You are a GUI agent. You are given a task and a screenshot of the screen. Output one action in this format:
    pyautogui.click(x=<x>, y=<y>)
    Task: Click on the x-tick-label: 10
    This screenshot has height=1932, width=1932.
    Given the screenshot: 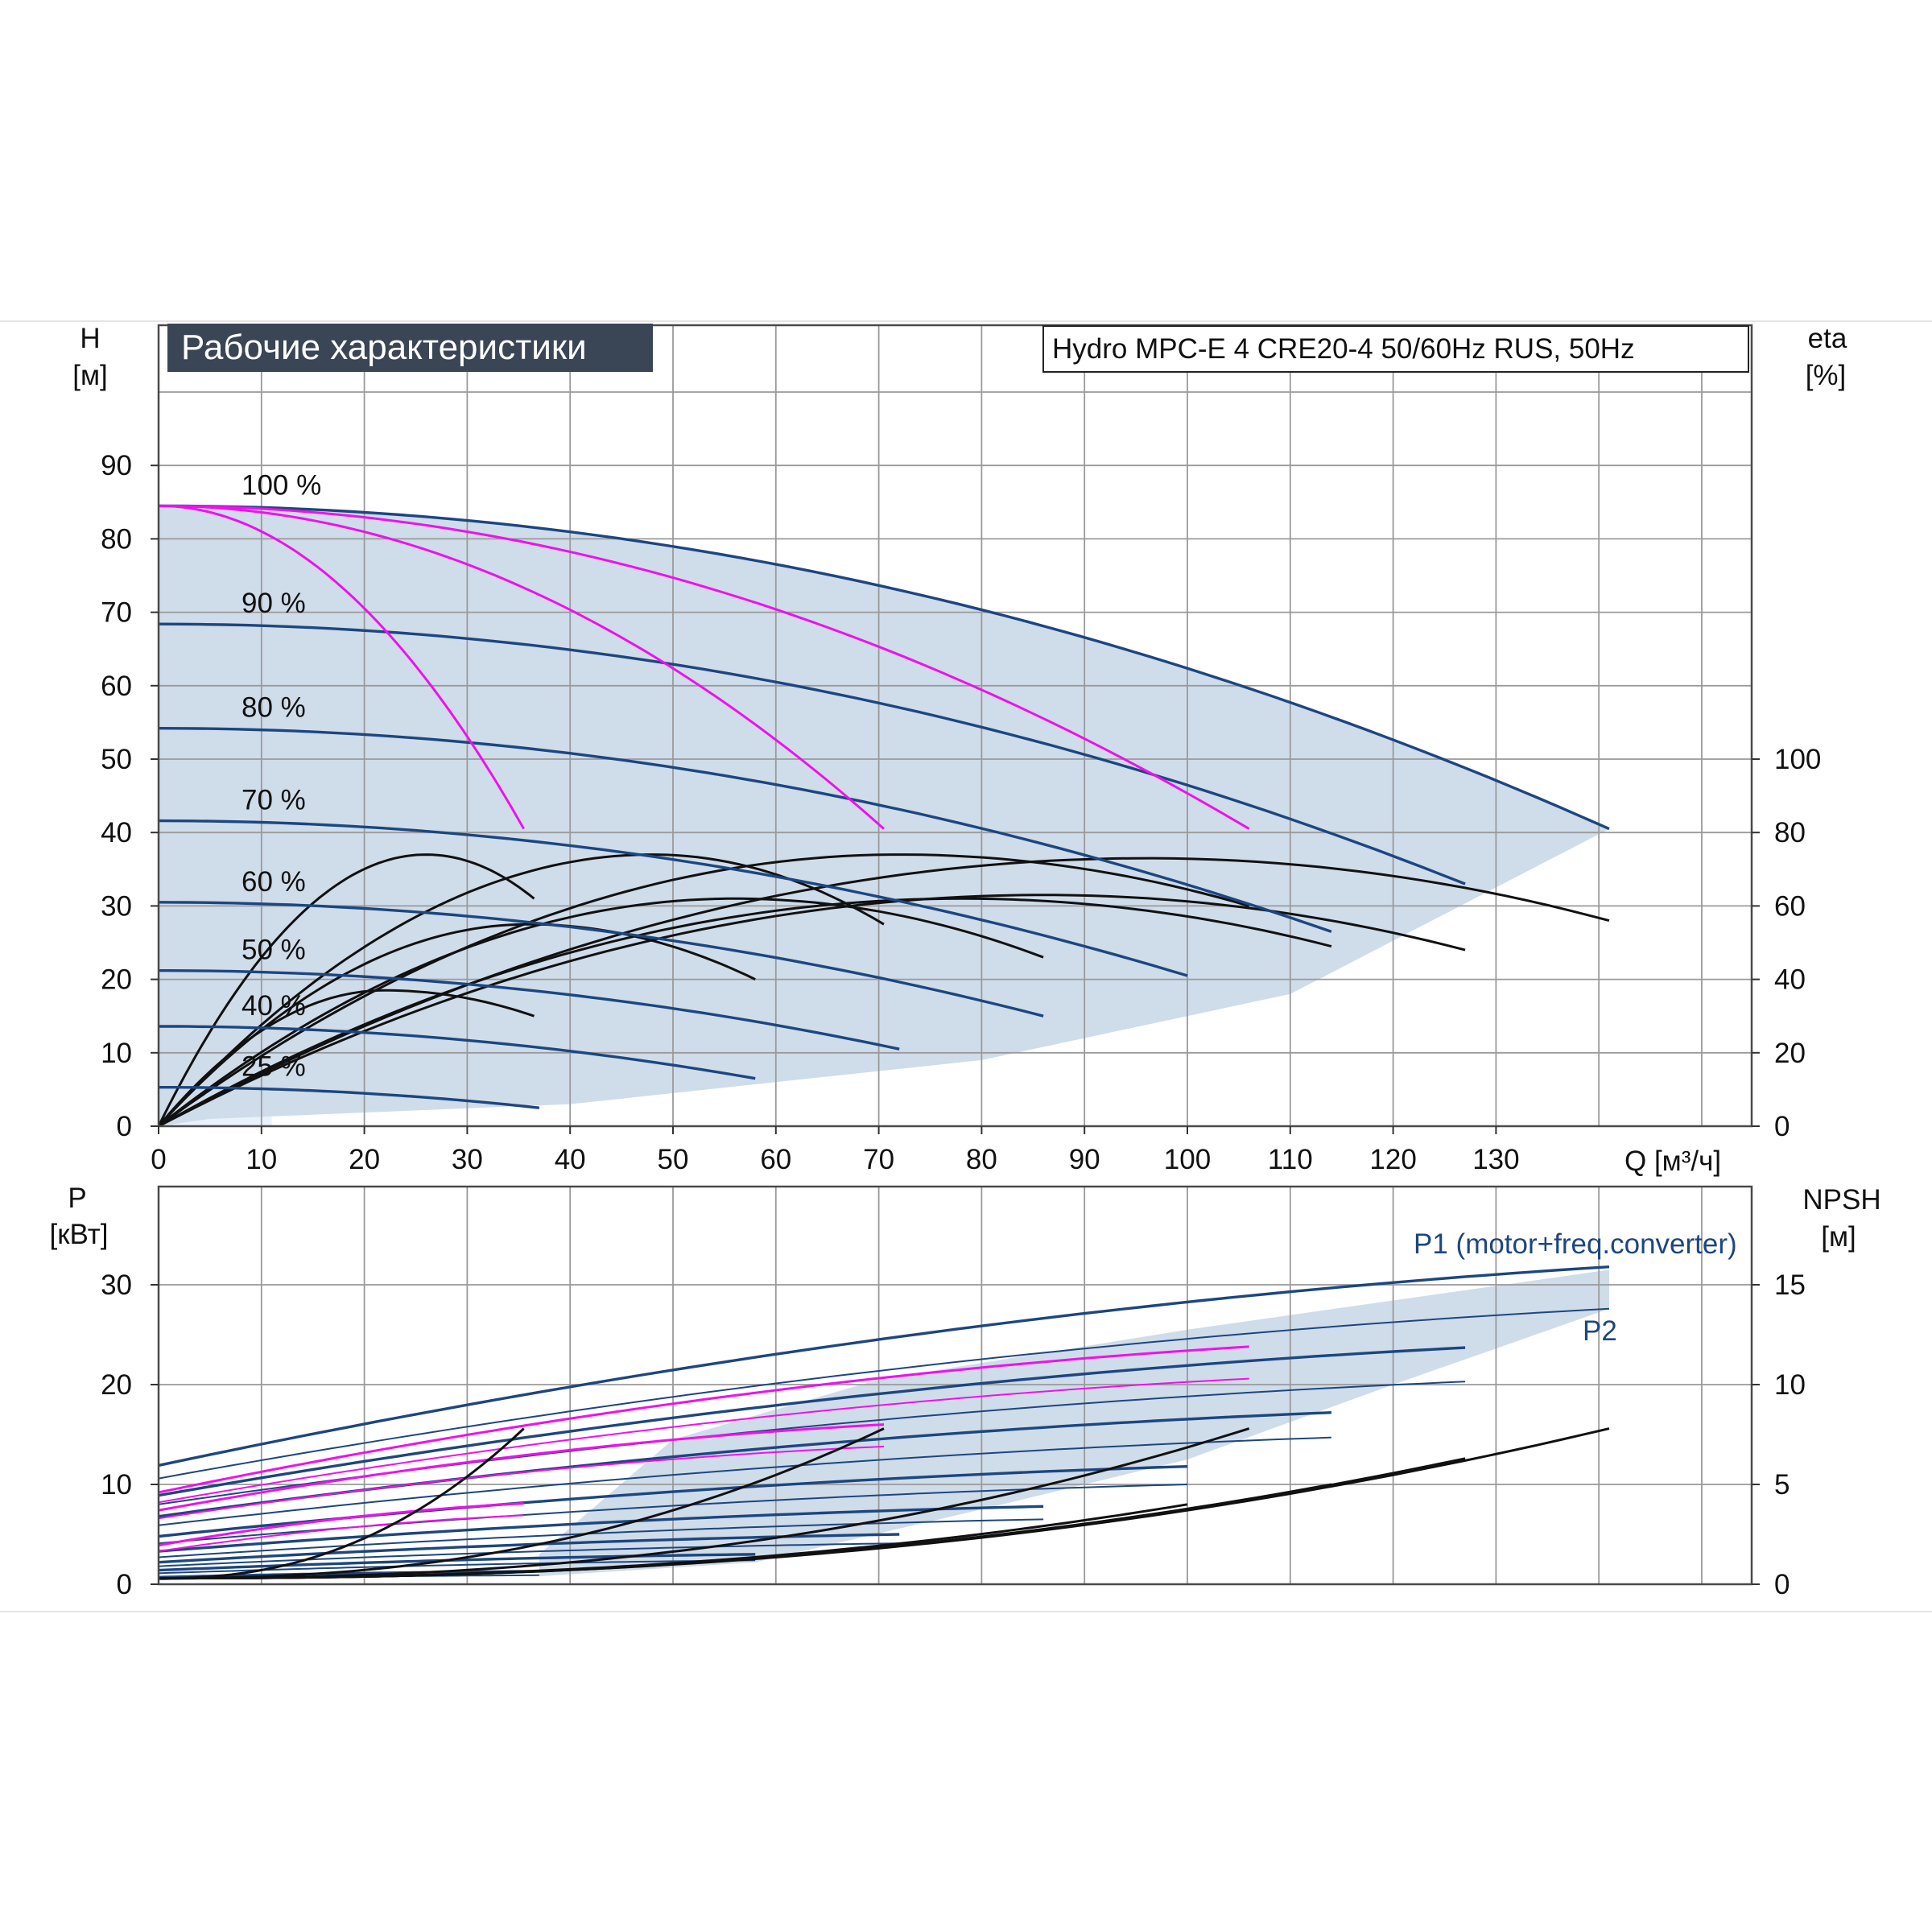 What is the action you would take?
    pyautogui.click(x=261, y=1159)
    